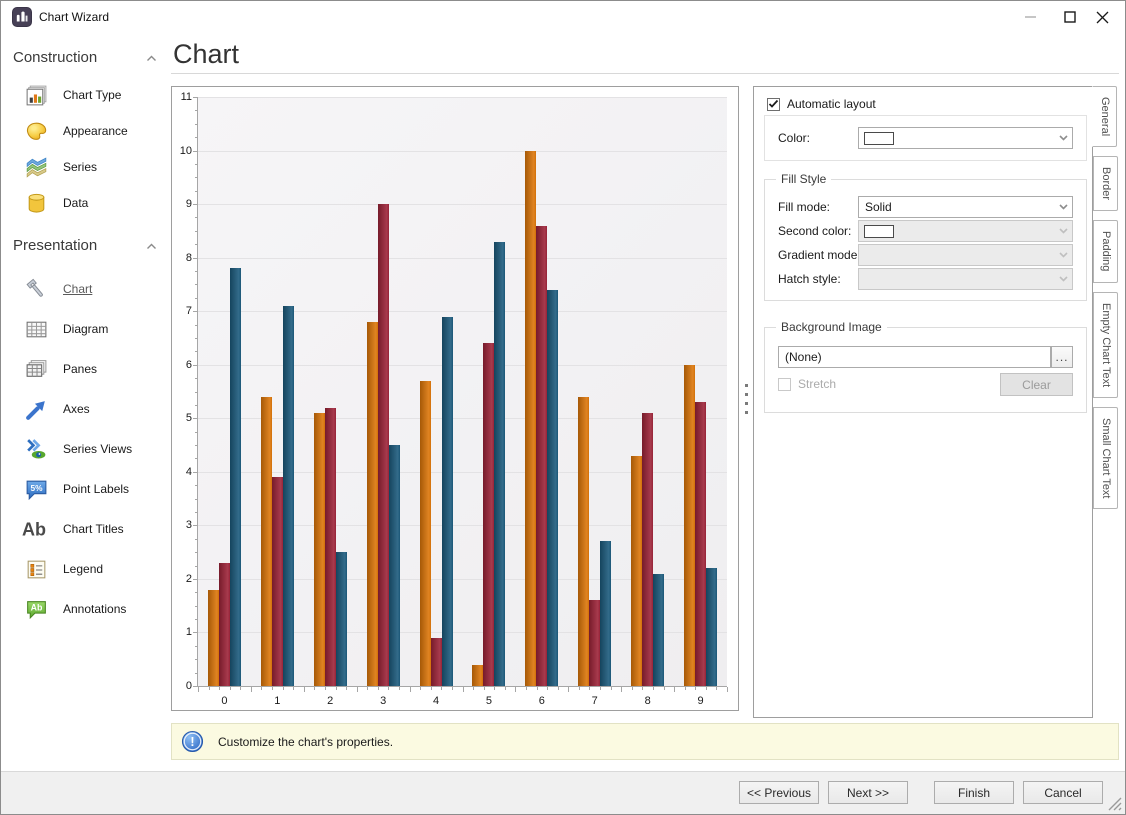 The width and height of the screenshot is (1126, 815). What do you see at coordinates (831, 104) in the screenshot?
I see `automatic-layout-label: Automatic layout` at bounding box center [831, 104].